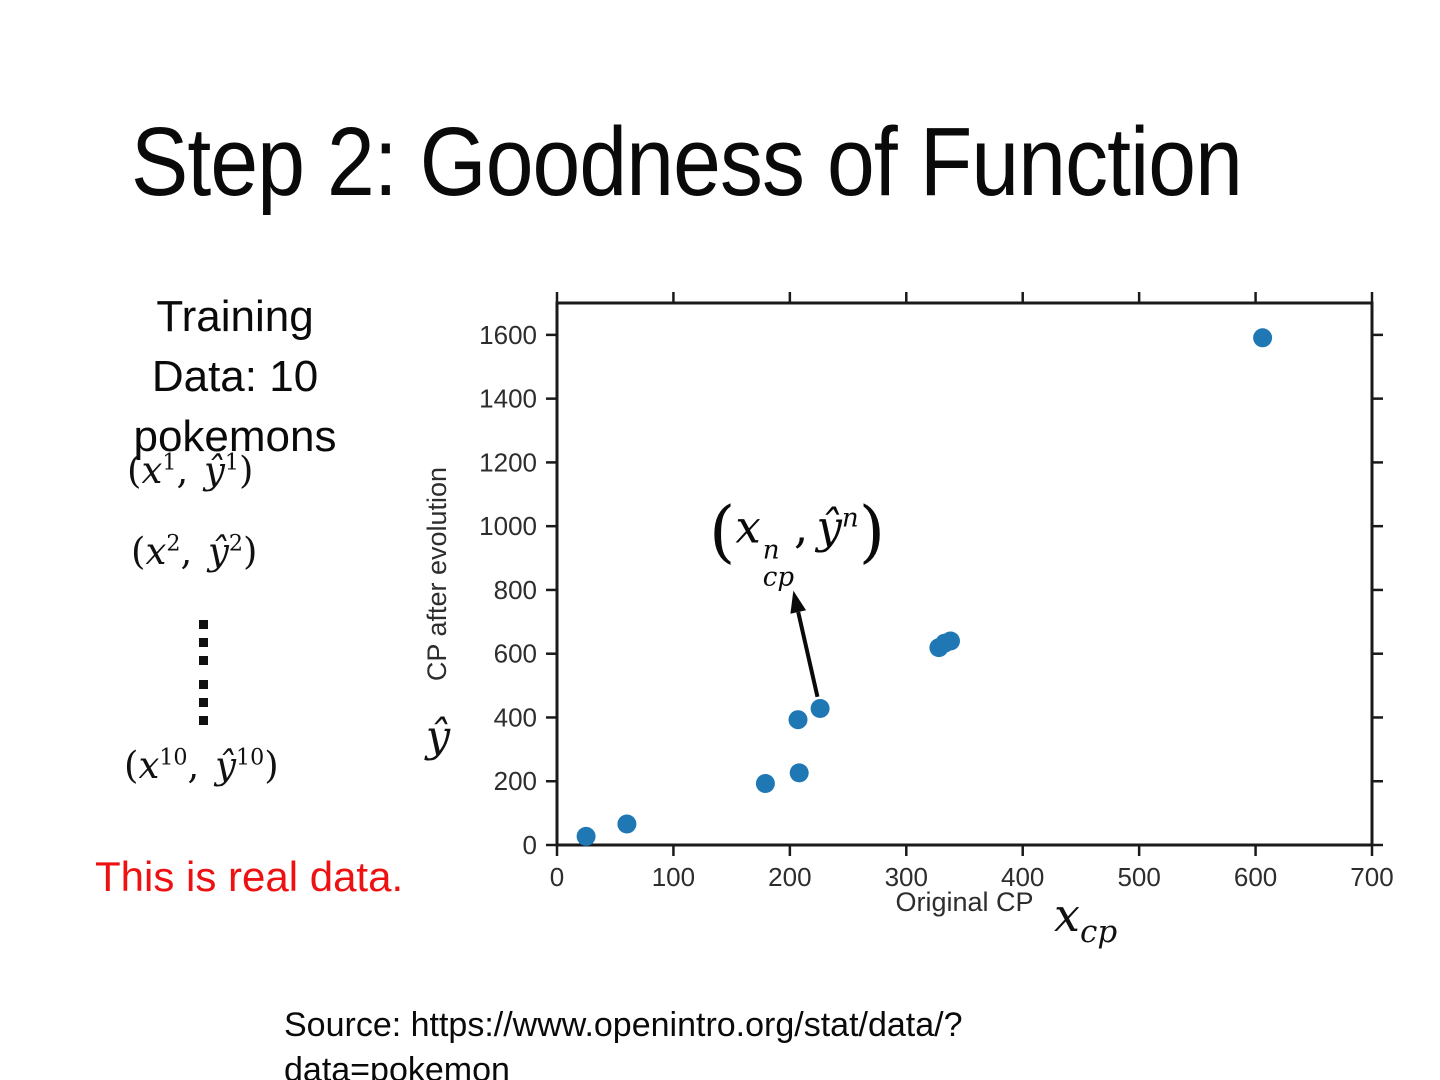 The height and width of the screenshot is (1080, 1440). I want to click on training-pair-10: (x10, ŷ10), so click(201, 765).